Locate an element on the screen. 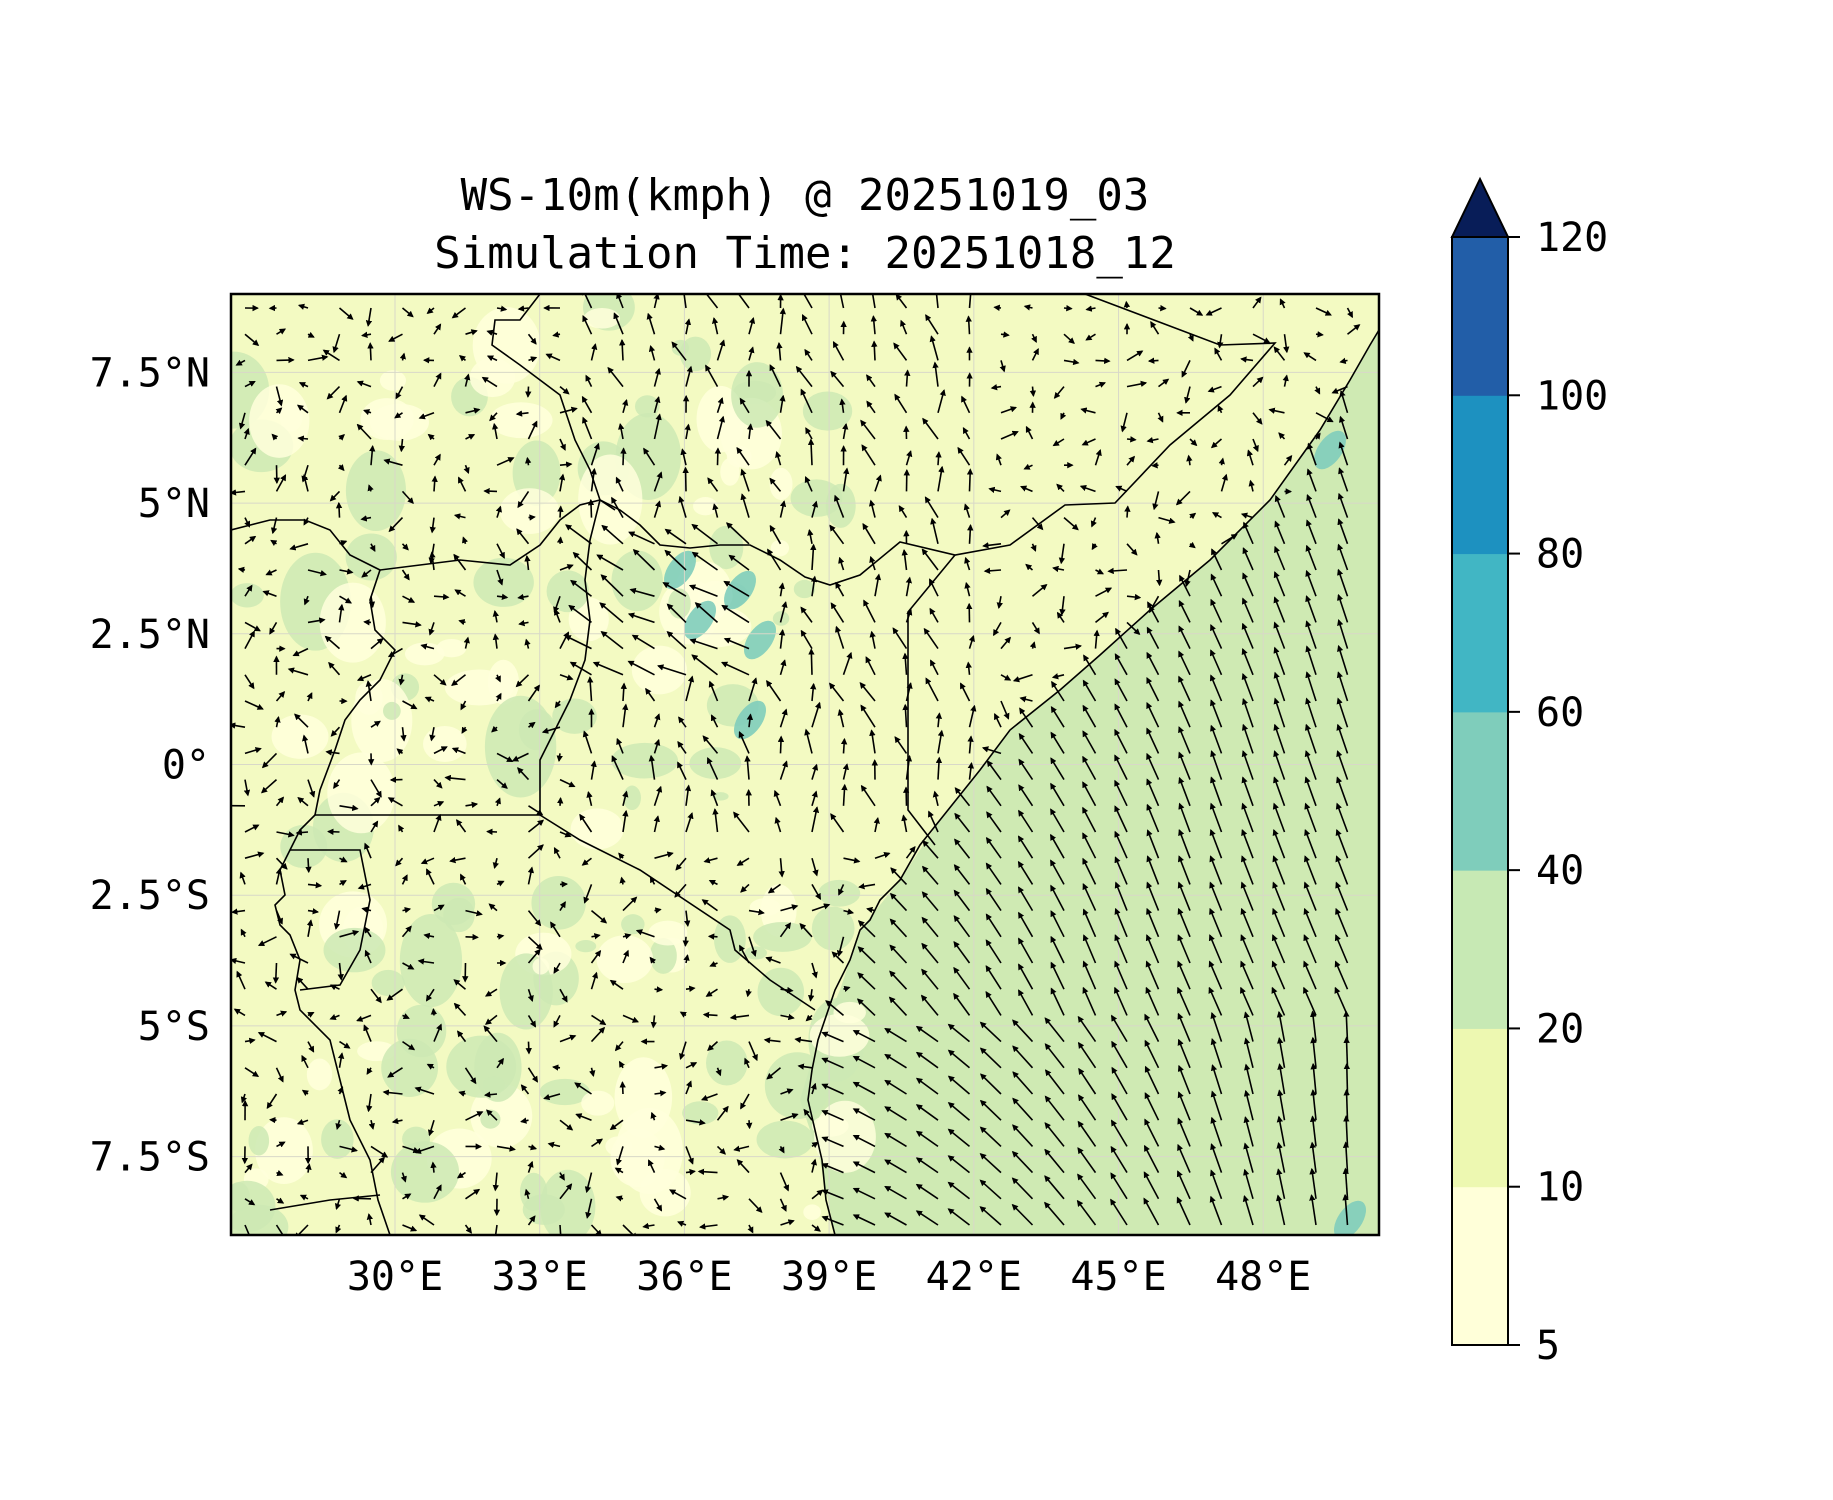 The width and height of the screenshot is (1833, 1500). x-tick-label: 30°E is located at coordinates (395, 1277).